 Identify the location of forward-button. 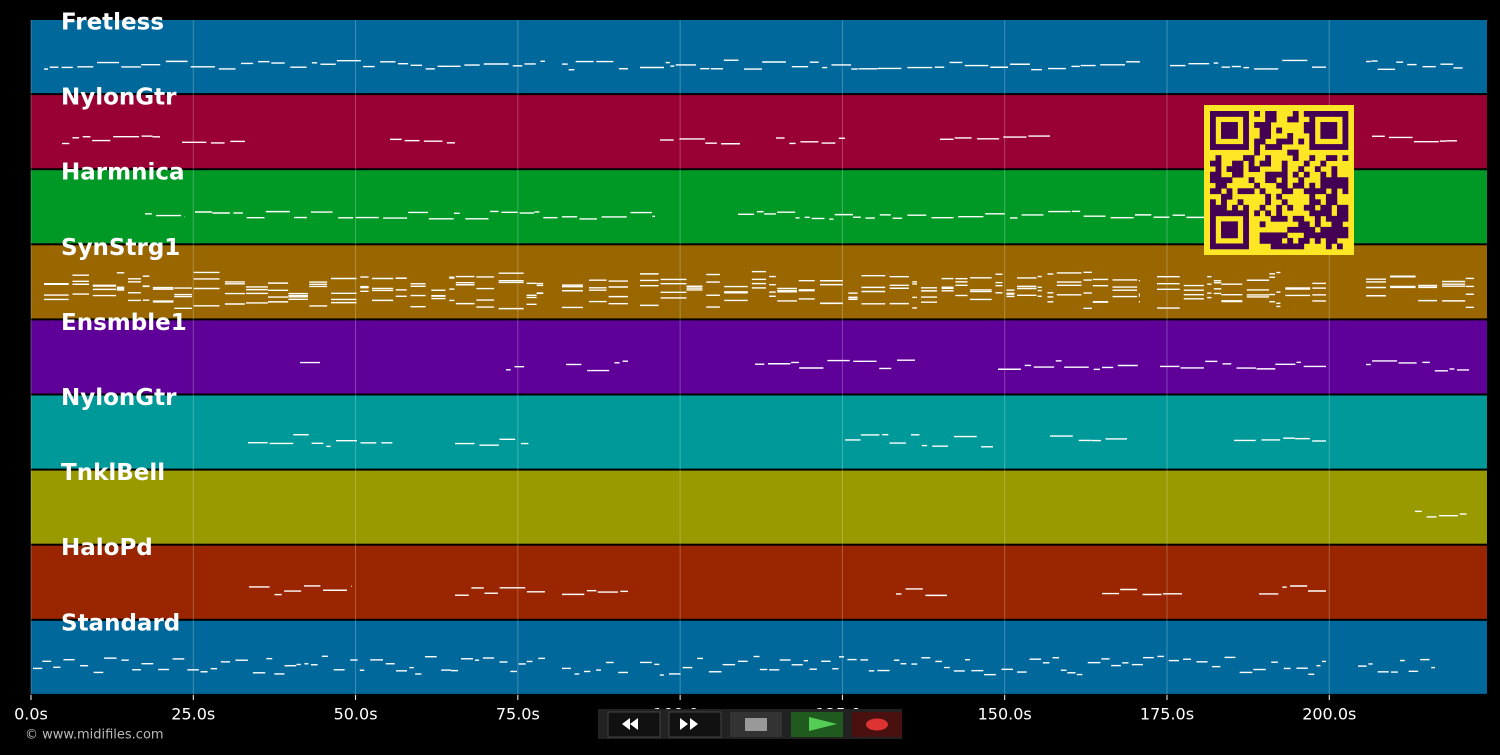
(695, 724).